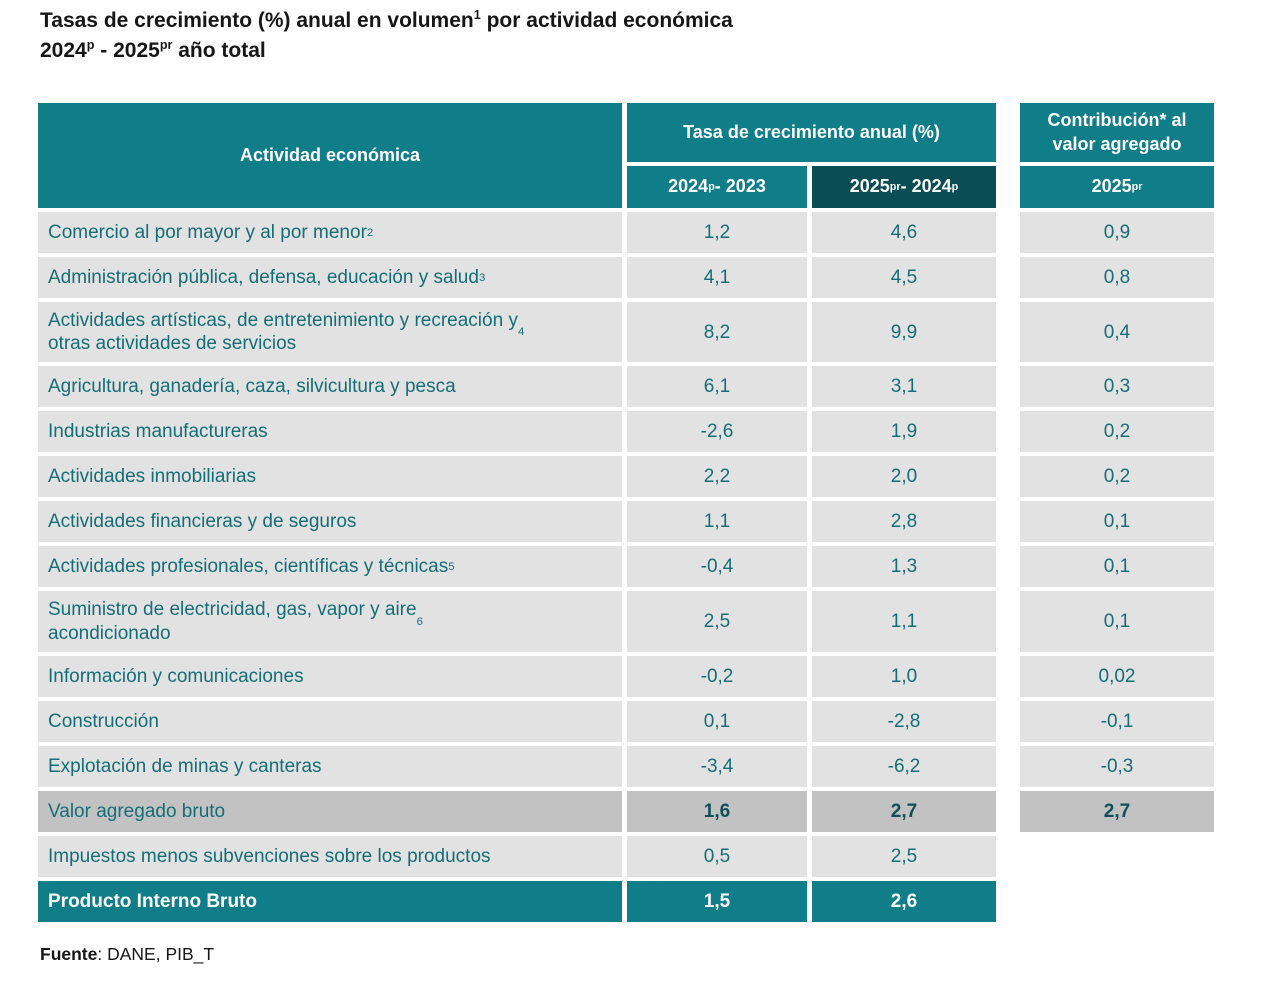  I want to click on column-header-contribution-2025: 2025 pr, so click(1117, 187).